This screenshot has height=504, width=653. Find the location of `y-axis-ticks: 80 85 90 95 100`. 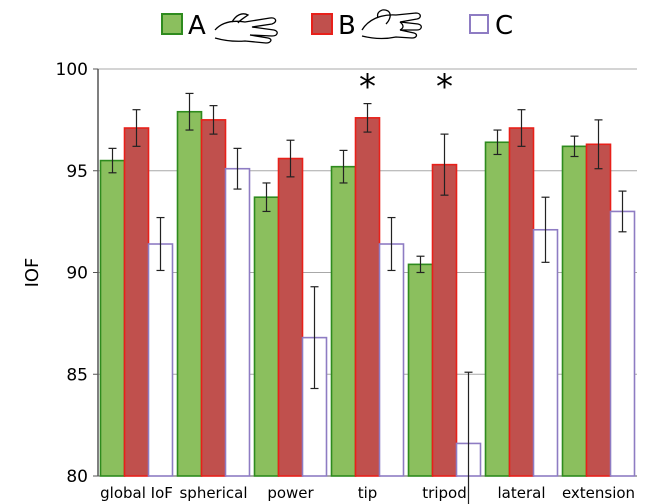

y-axis-ticks: 80 85 90 95 100 is located at coordinates (77, 273).